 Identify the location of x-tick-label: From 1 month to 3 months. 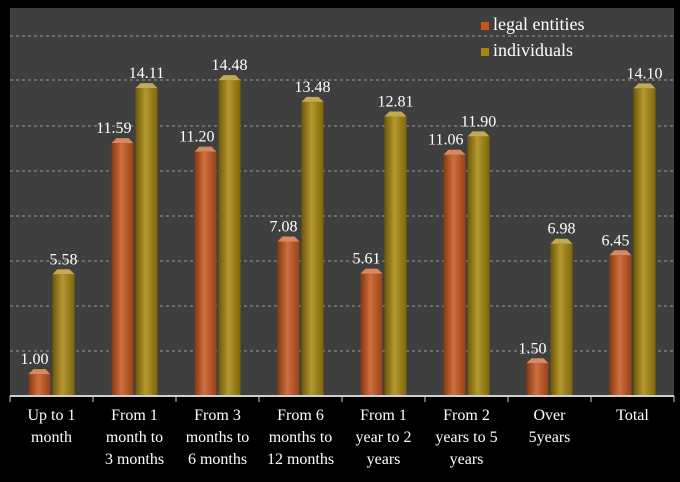
(134, 437).